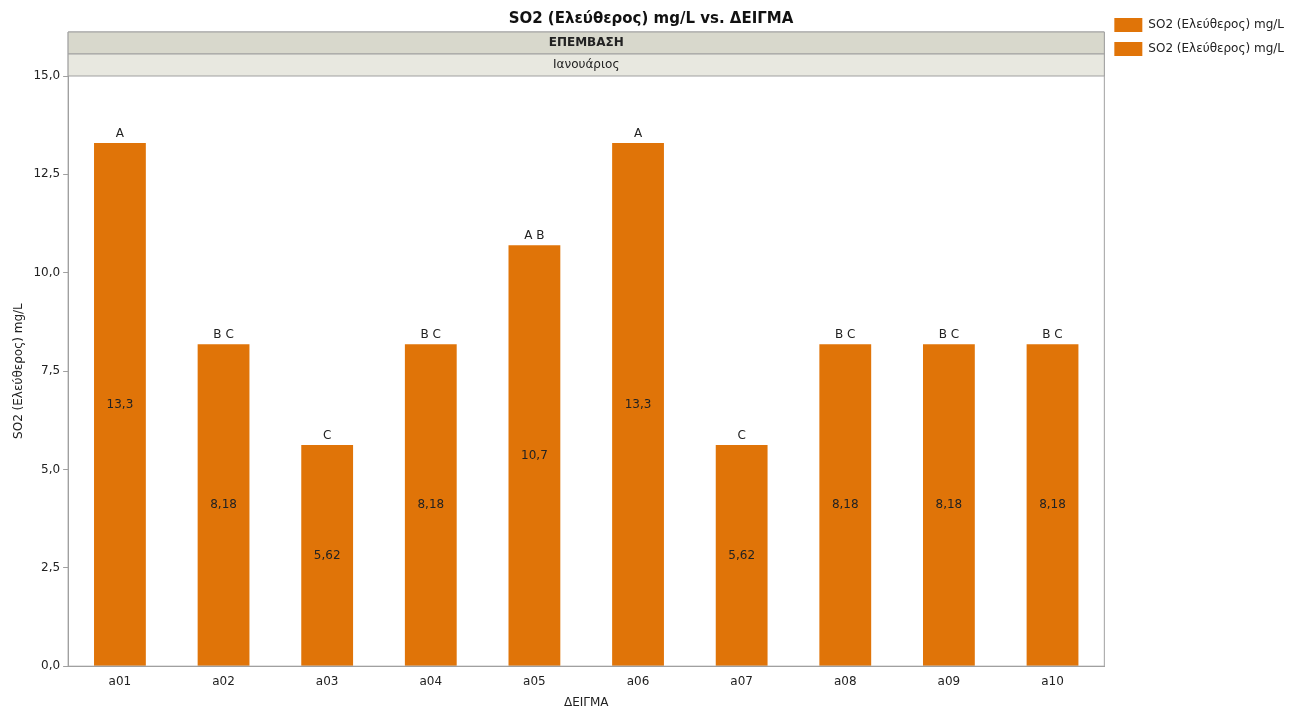 The image size is (1306, 722). Describe the element at coordinates (534, 235) in the screenshot. I see `annotation: A B` at that location.